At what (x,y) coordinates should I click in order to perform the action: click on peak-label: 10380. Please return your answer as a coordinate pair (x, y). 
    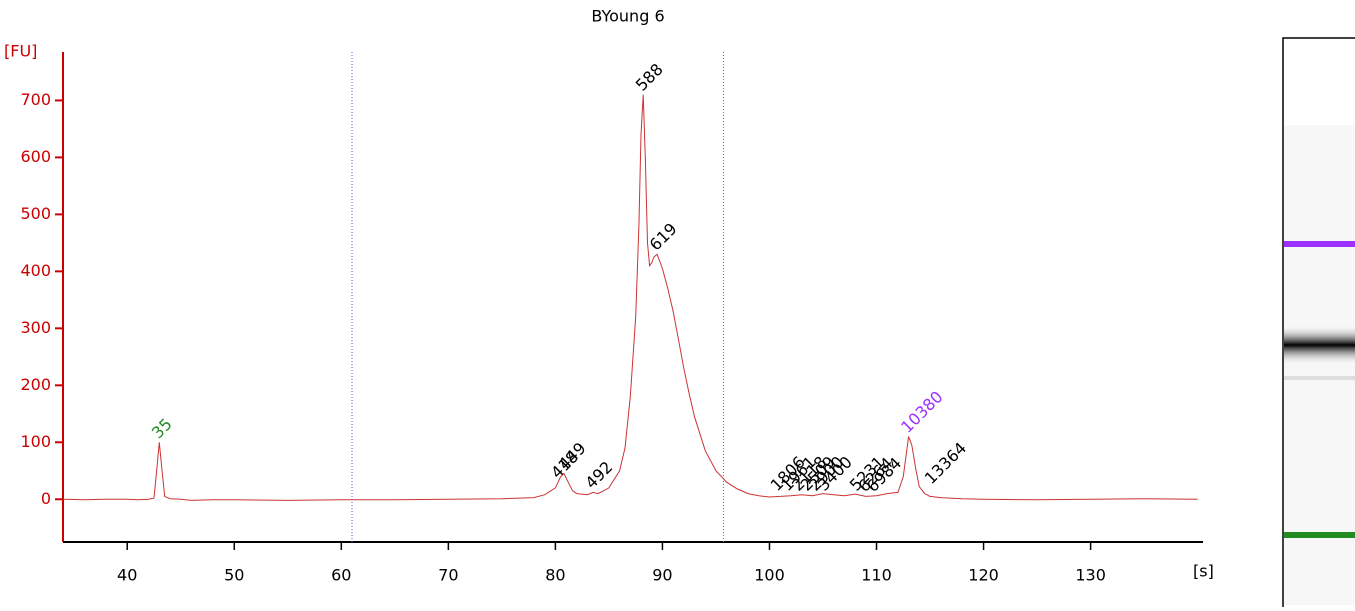
    Looking at the image, I should click on (921, 411).